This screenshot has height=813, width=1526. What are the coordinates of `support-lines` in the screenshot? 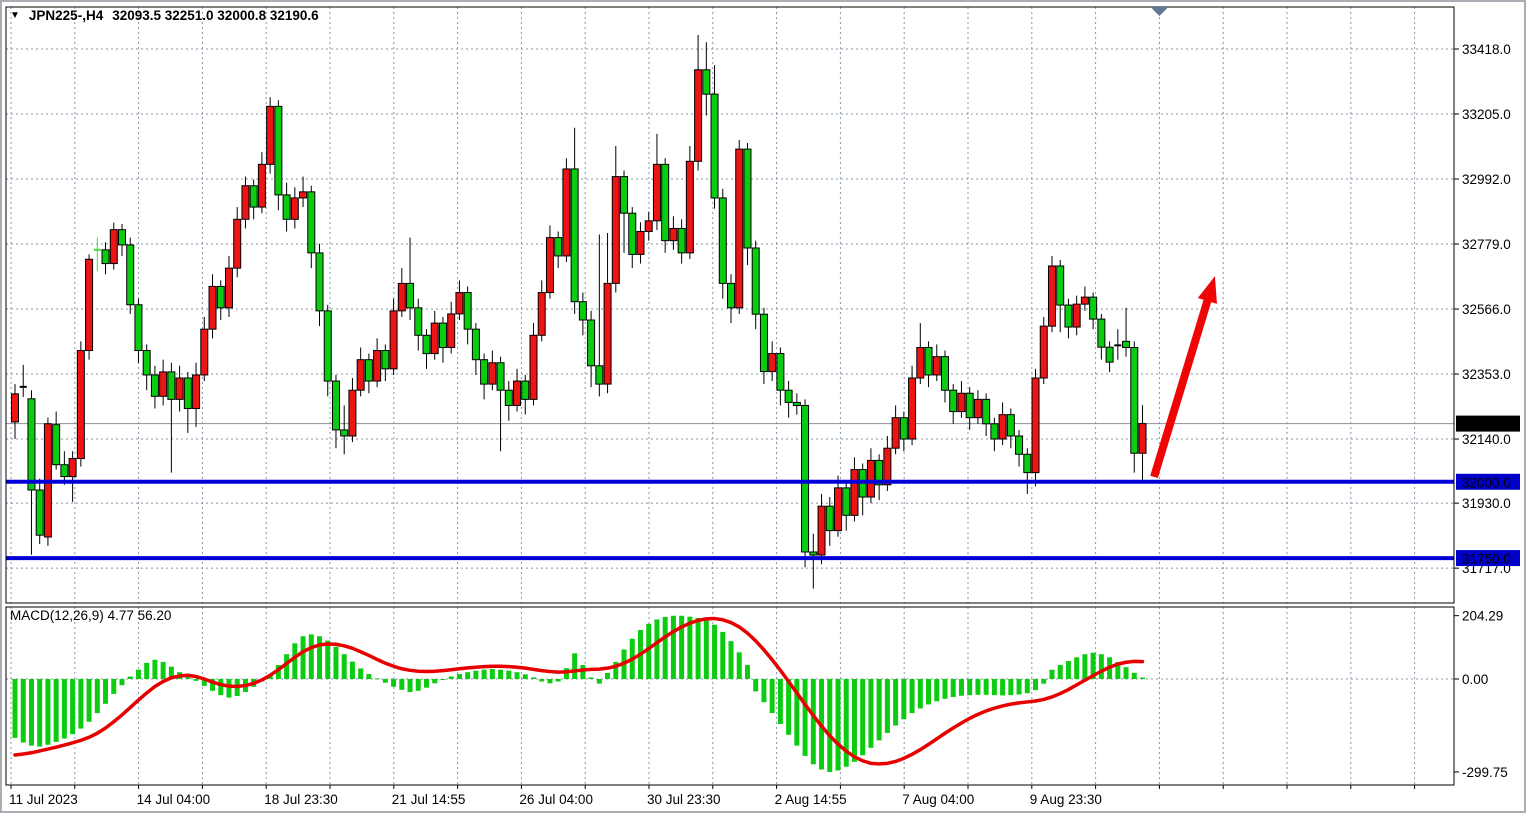 It's located at (730, 520).